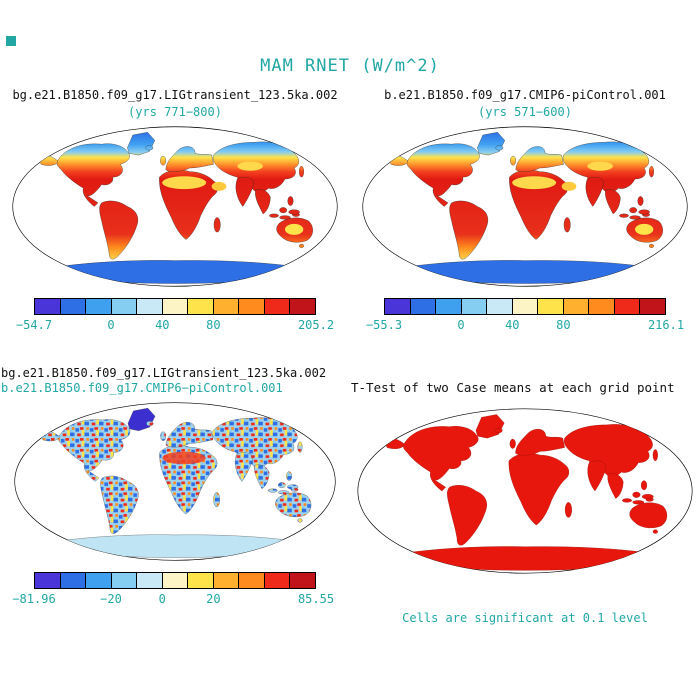 This screenshot has width=700, height=700. I want to click on colorbar-tick-label: 205.2, so click(316, 325).